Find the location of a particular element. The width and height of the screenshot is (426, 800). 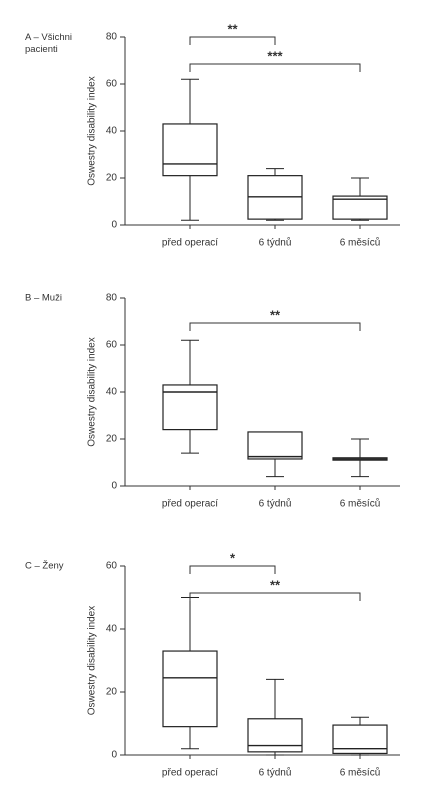

significance-label: *** is located at coordinates (275, 55).